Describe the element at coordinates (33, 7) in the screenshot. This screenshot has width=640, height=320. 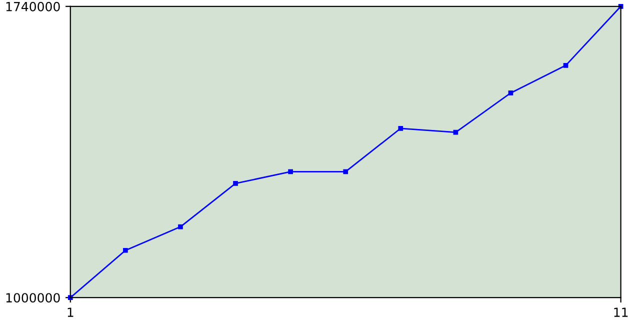
I see `y-tick-label: 1740000` at that location.